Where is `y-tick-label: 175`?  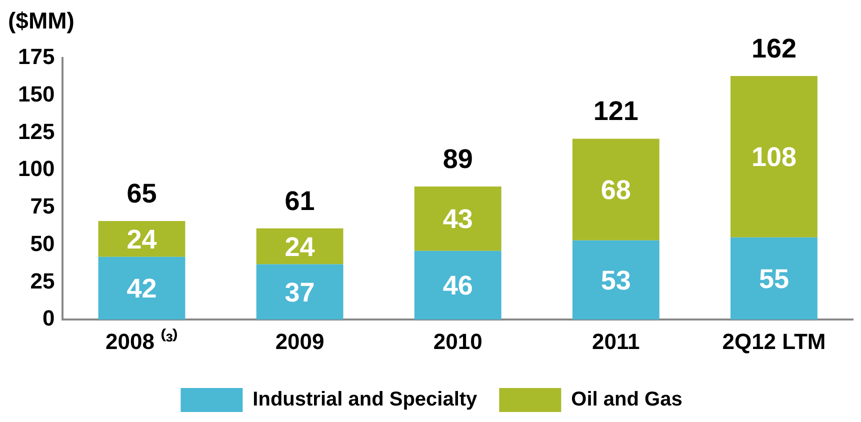 y-tick-label: 175 is located at coordinates (36, 57).